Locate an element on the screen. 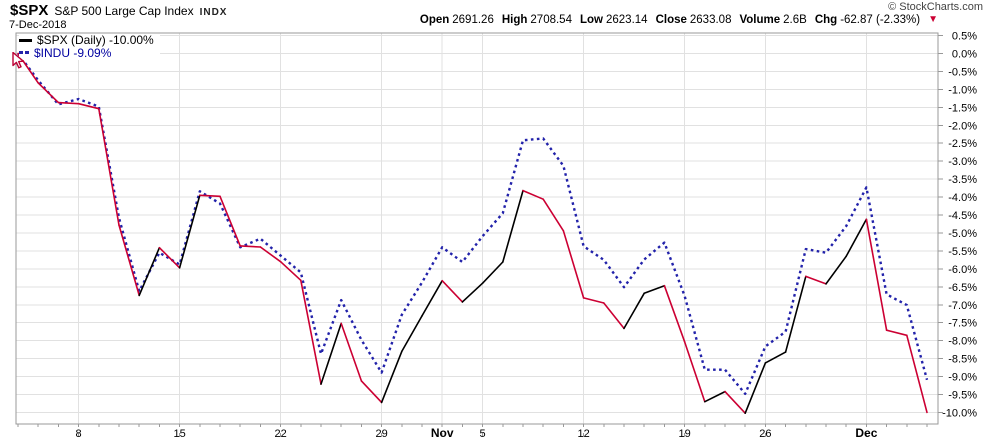 The image size is (990, 438). x-axis-label: 19 is located at coordinates (684, 433).